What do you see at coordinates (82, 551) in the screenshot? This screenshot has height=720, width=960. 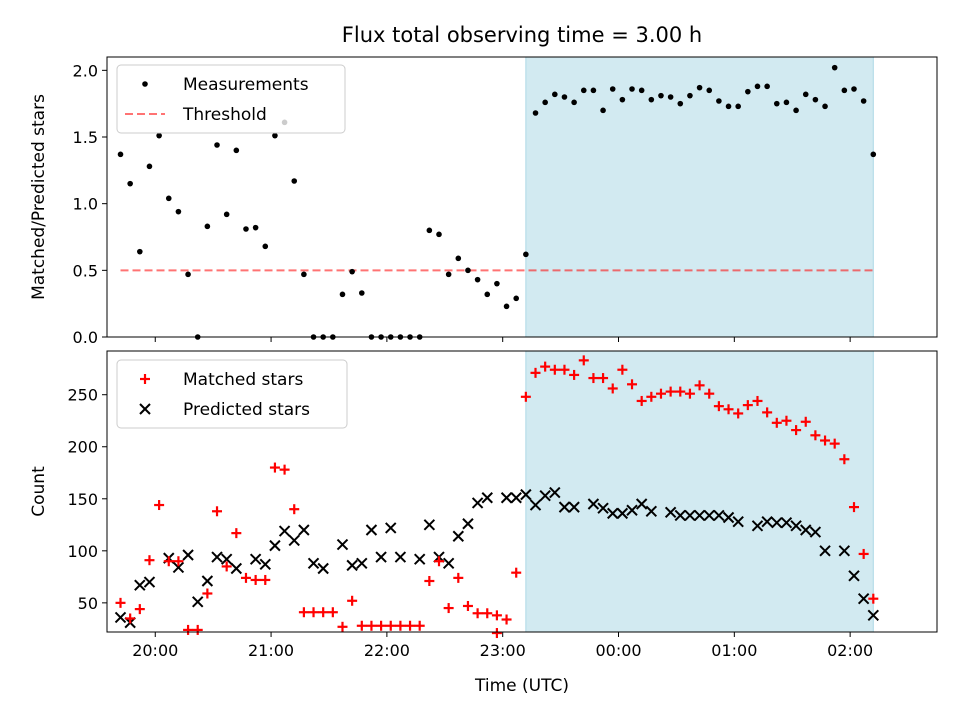 I see `bot-ytick-label: 100` at bounding box center [82, 551].